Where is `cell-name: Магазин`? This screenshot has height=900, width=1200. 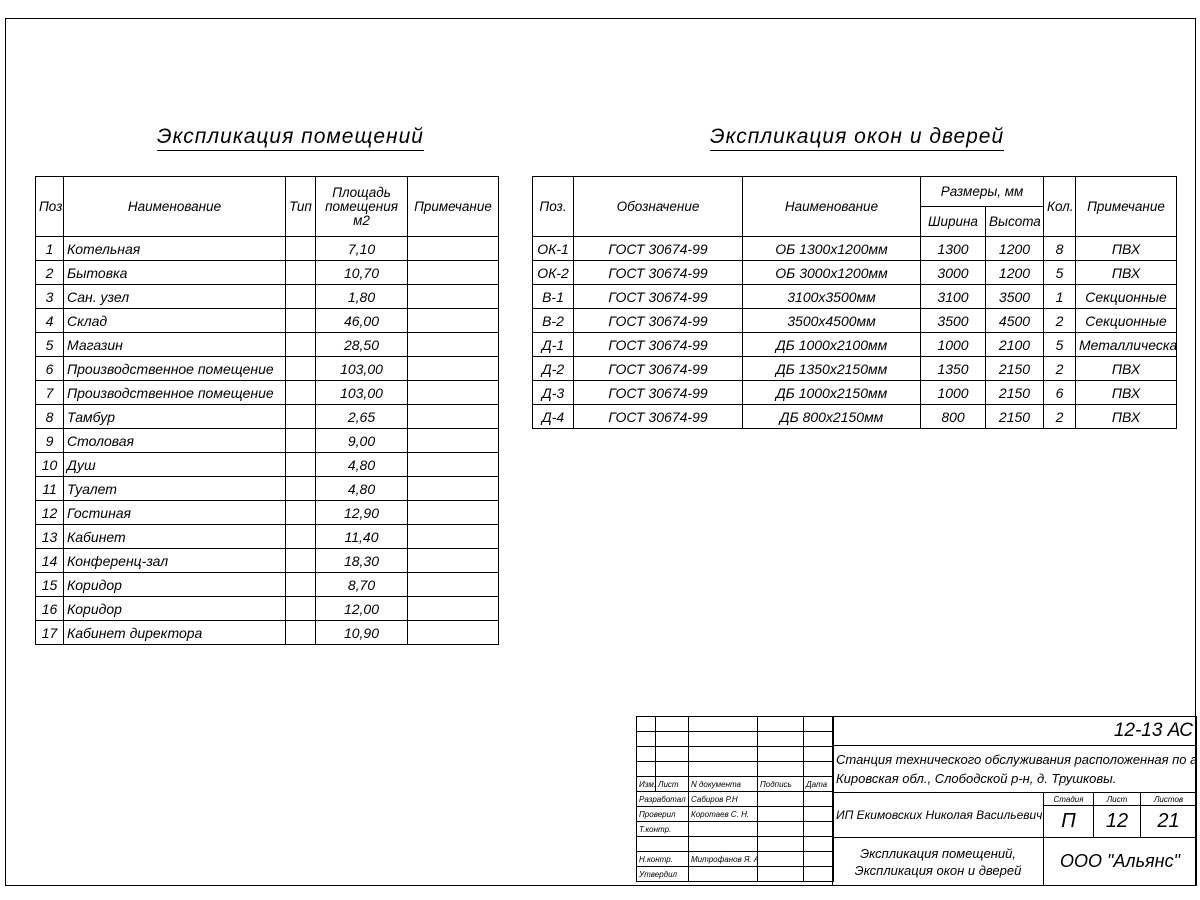 cell-name: Магазин is located at coordinates (174, 344).